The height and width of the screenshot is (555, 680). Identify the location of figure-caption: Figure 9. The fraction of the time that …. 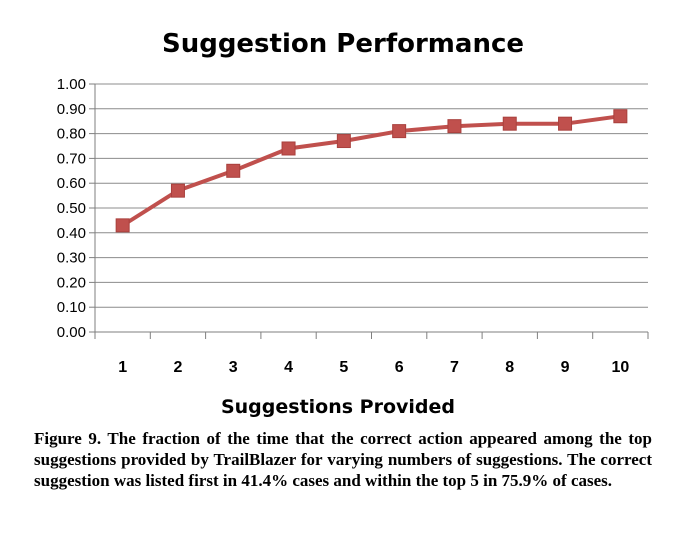
(343, 459).